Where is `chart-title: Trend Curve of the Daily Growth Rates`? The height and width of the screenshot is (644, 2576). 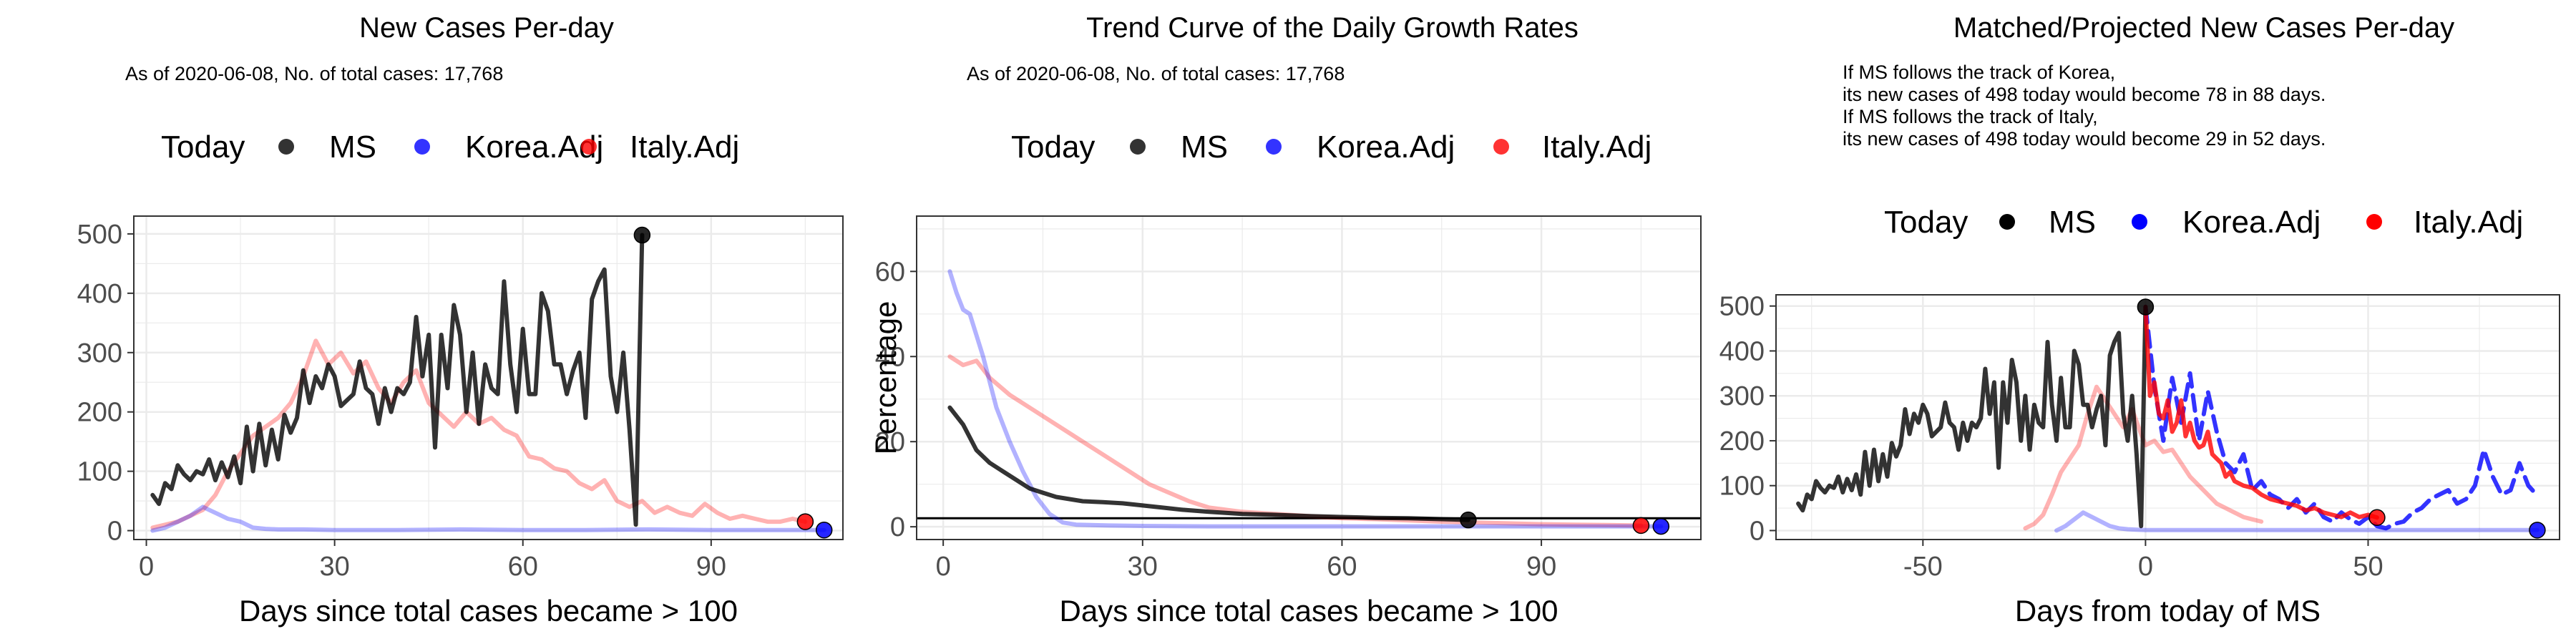 chart-title: Trend Curve of the Daily Growth Rates is located at coordinates (1332, 28).